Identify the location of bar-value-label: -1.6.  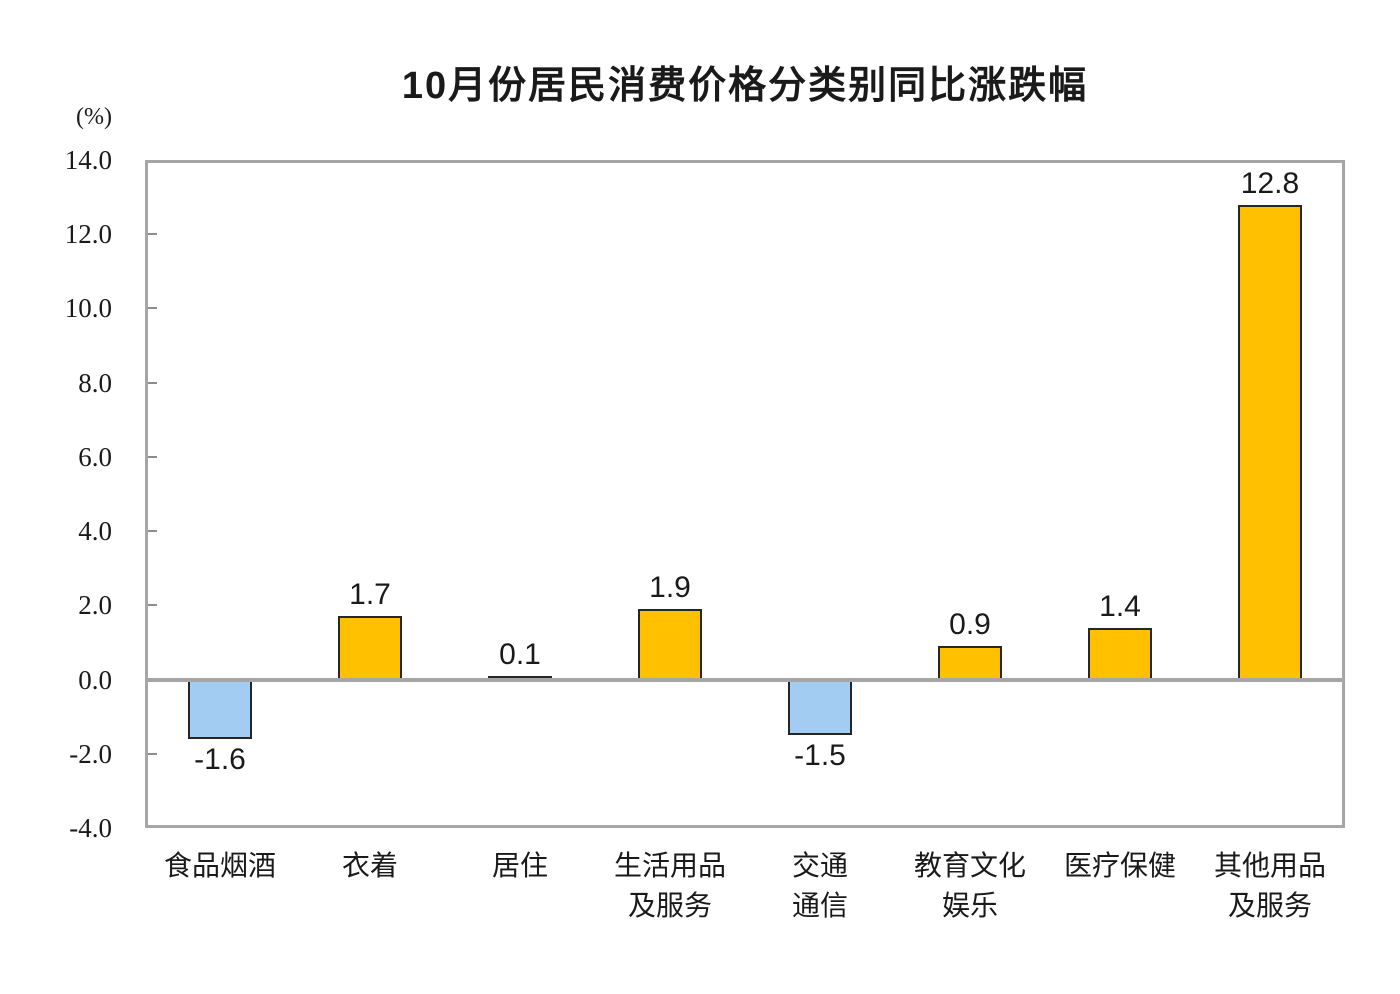
(220, 759).